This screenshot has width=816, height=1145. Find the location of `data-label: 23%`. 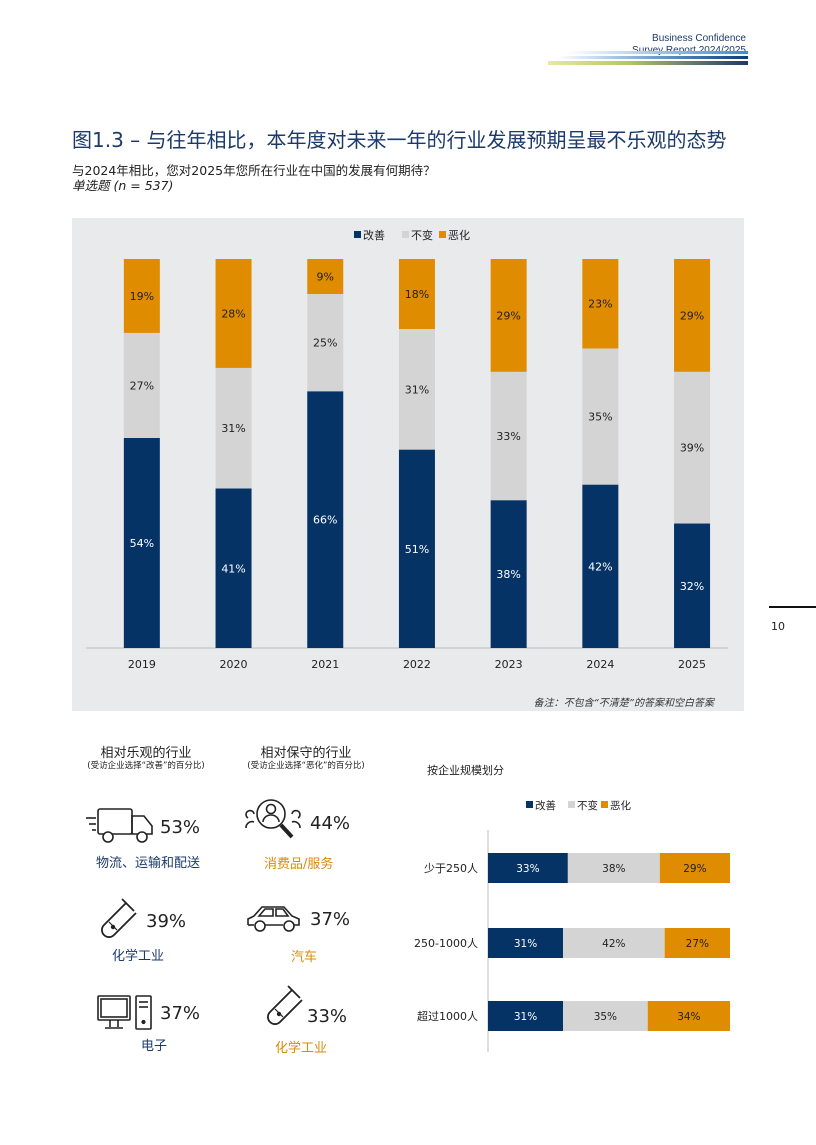

data-label: 23% is located at coordinates (600, 304).